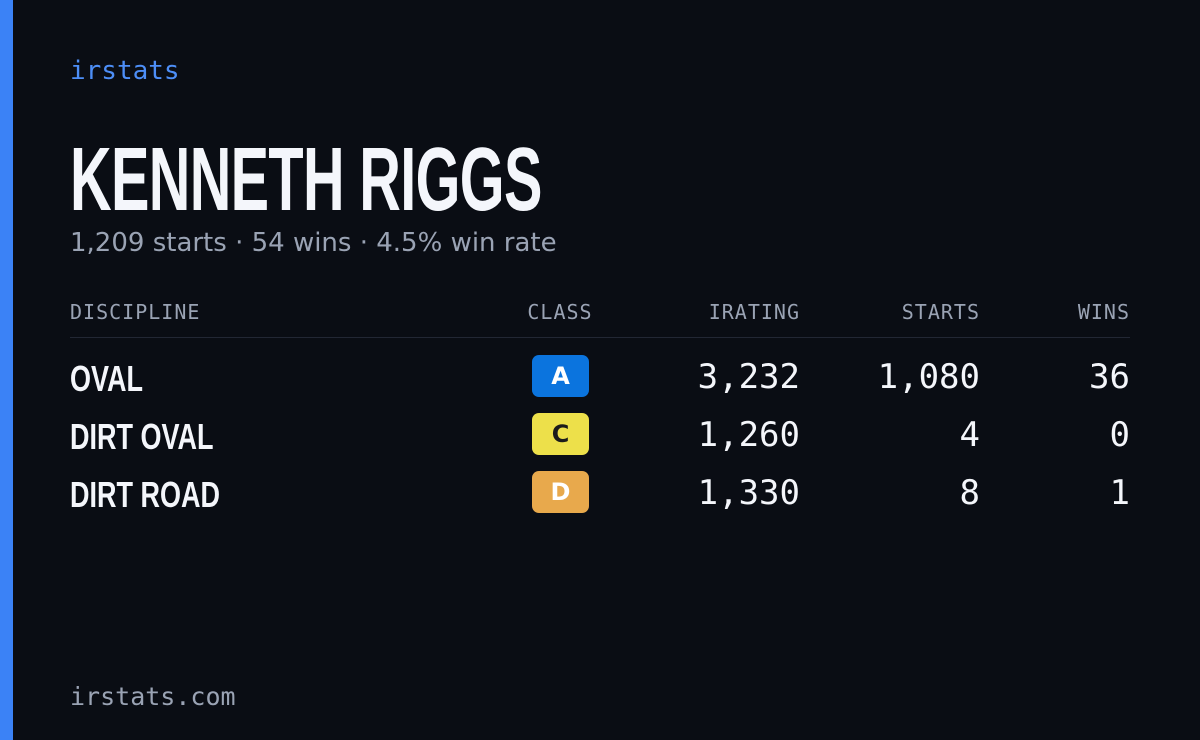  I want to click on starts: 1,080, so click(928, 377).